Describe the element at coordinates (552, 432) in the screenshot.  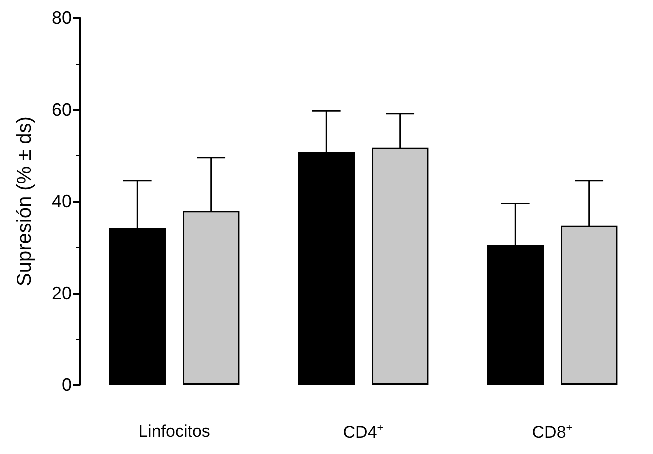
I see `x-tick-label: CD8+` at that location.